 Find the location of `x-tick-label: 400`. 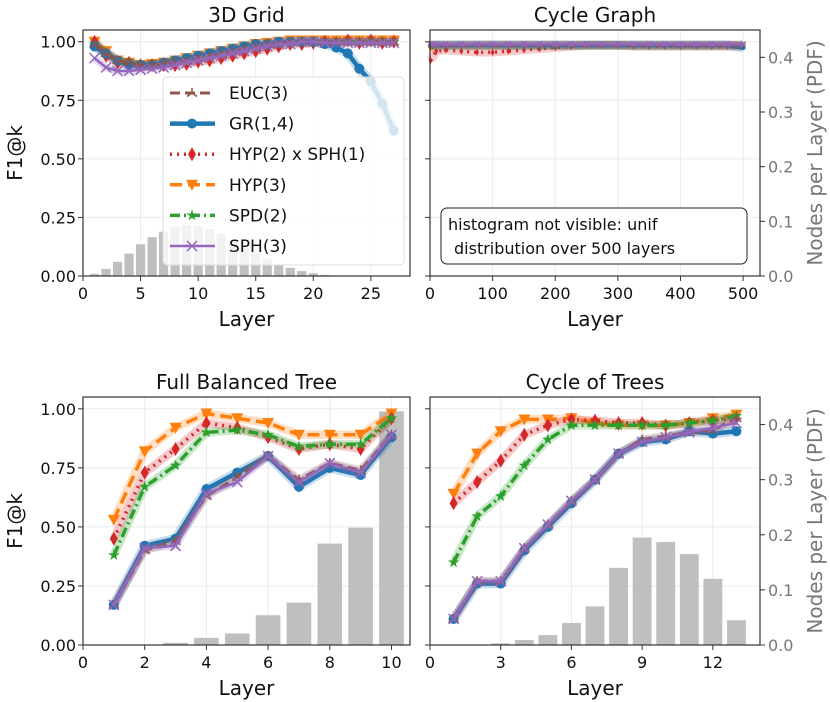

x-tick-label: 400 is located at coordinates (680, 293).